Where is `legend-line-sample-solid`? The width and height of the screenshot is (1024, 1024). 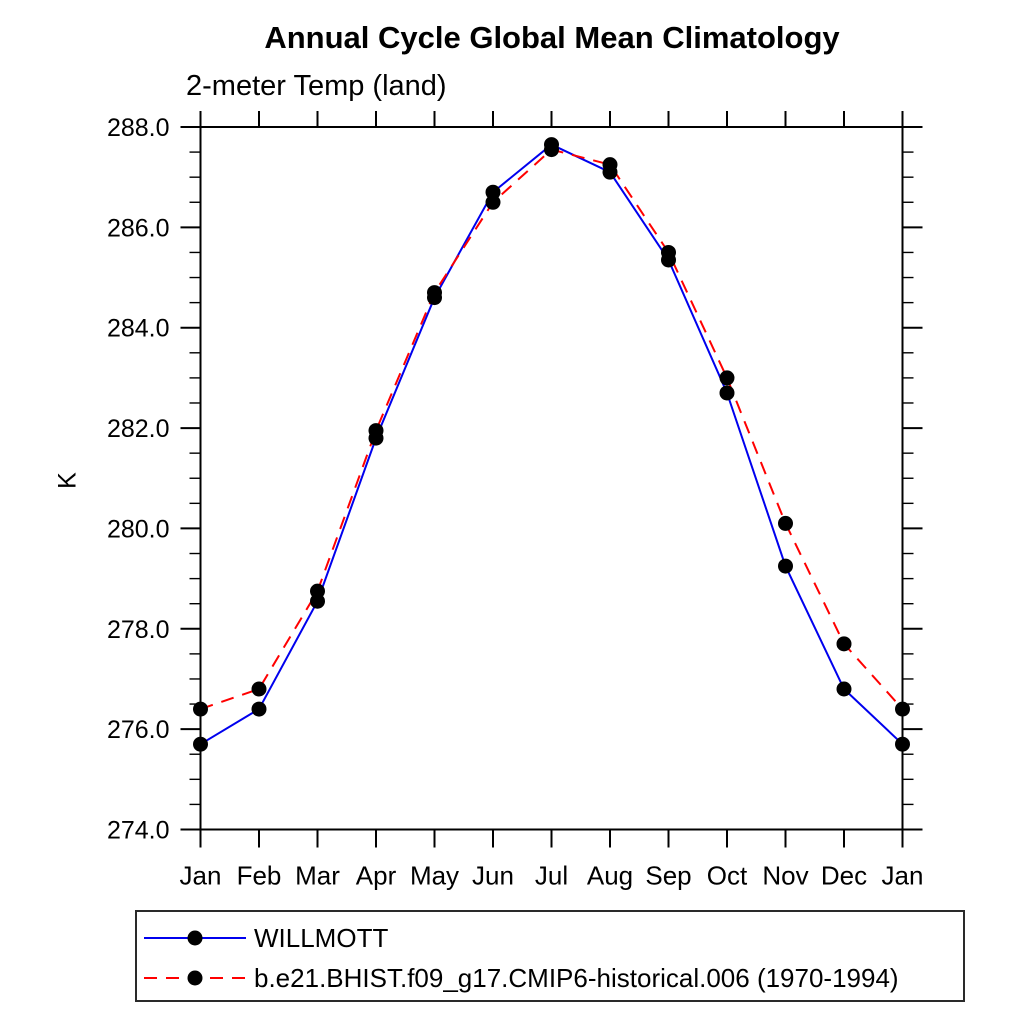 legend-line-sample-solid is located at coordinates (195, 938).